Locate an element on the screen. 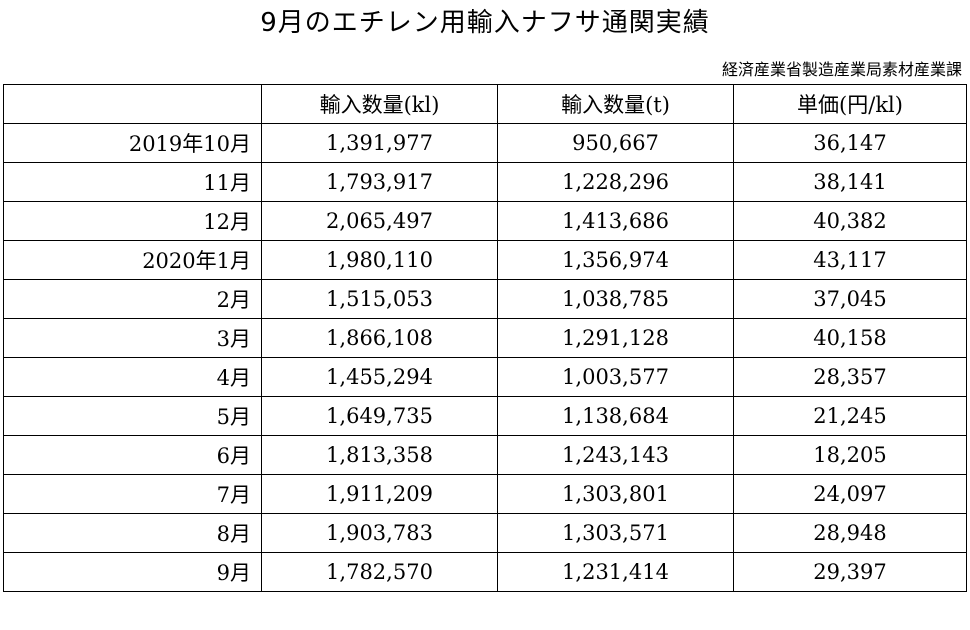 The image size is (970, 630). table-row: 9月 1,782,570 1,231,414 29,397 is located at coordinates (485, 572).